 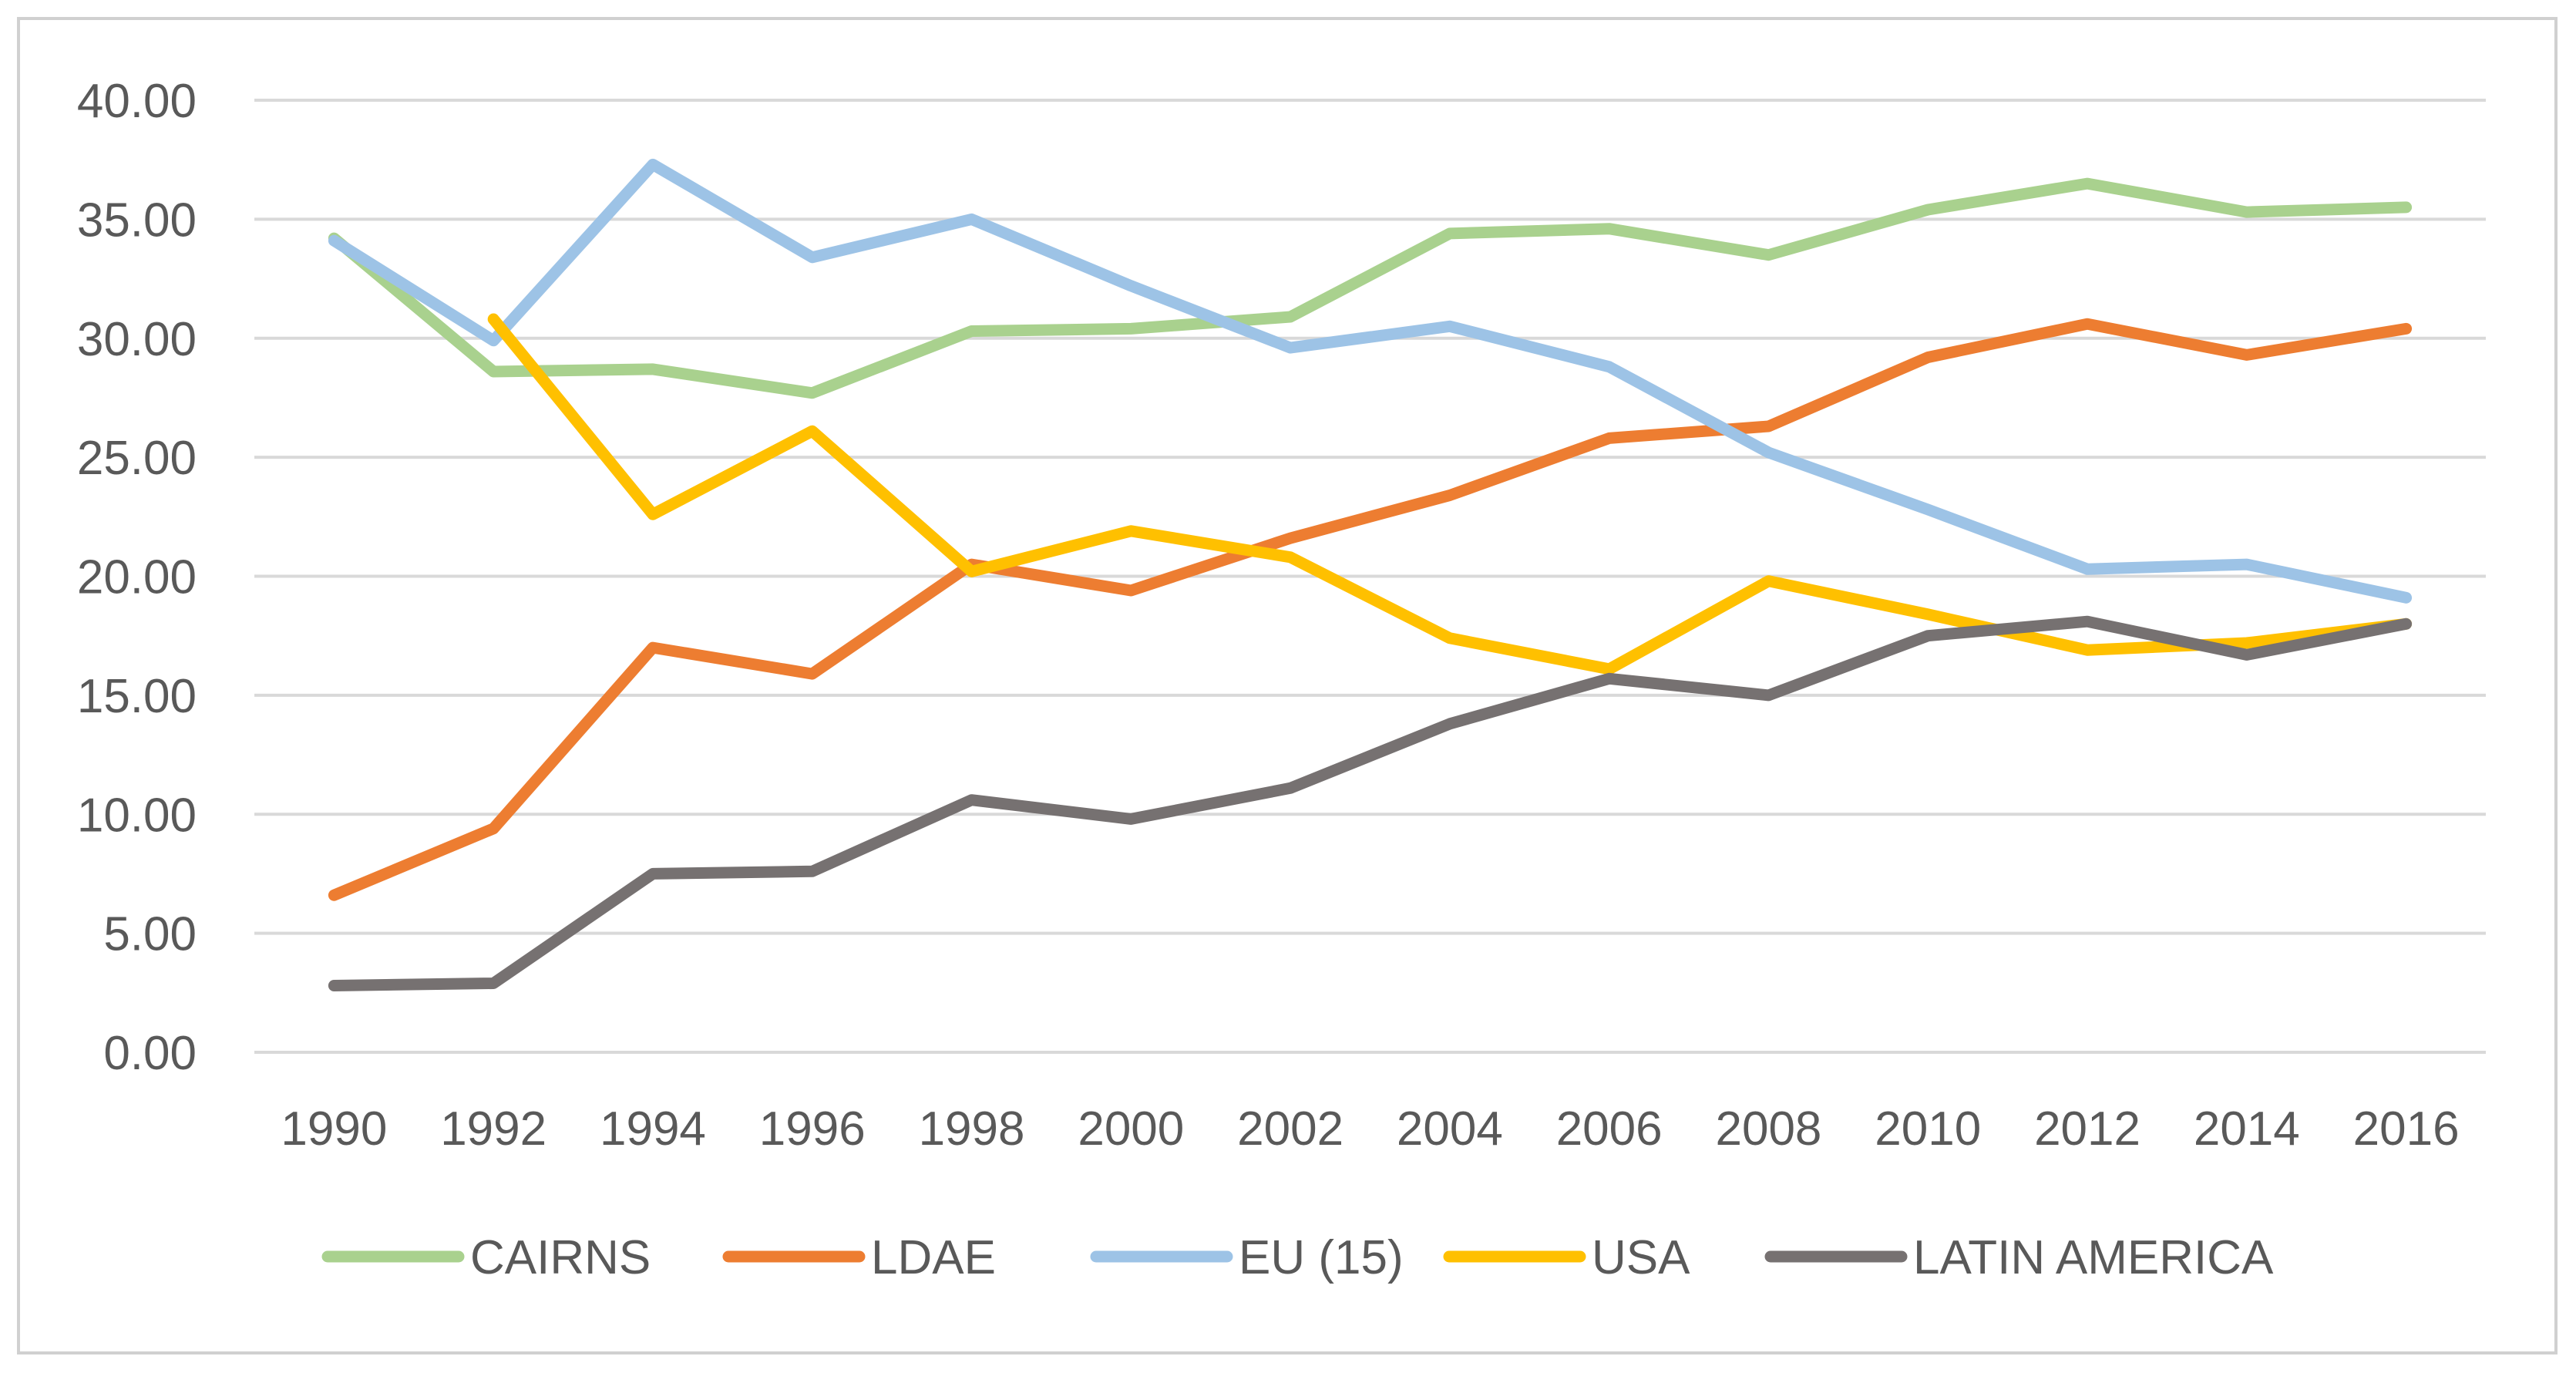 I want to click on x-tick-label: 1992, so click(x=493, y=1129).